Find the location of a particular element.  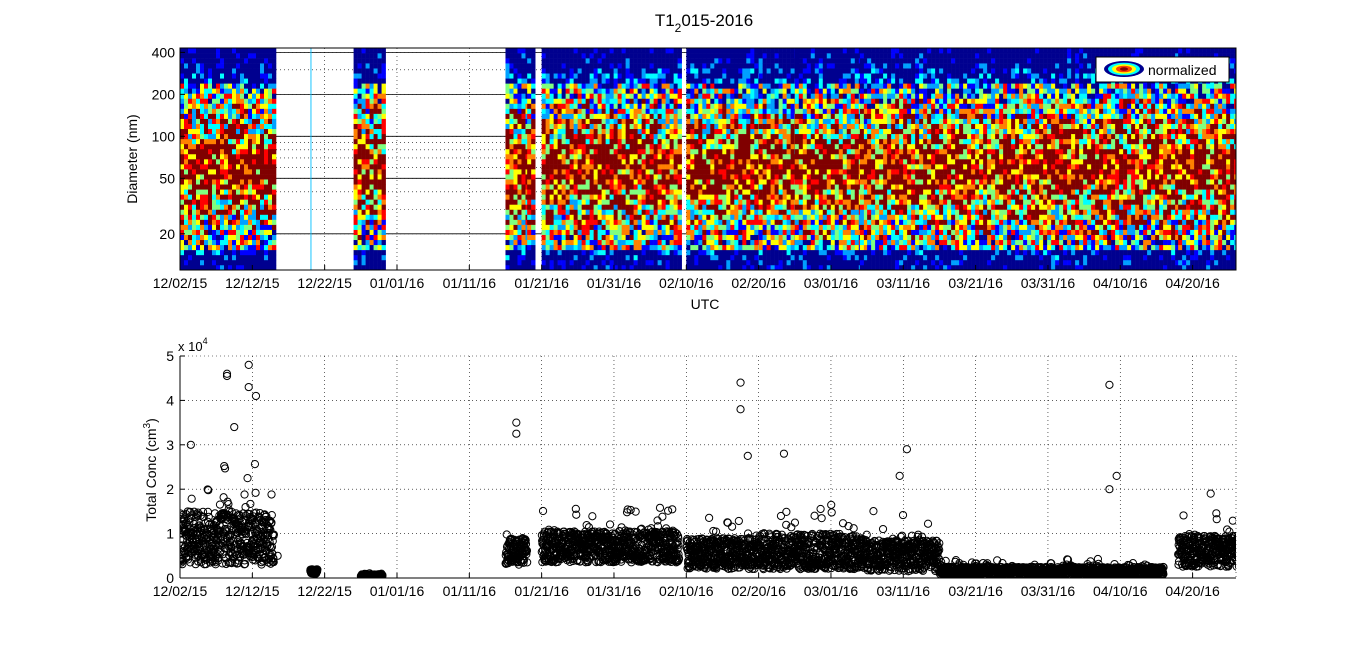

scatter-y-tick-label: 5 is located at coordinates (170, 356).